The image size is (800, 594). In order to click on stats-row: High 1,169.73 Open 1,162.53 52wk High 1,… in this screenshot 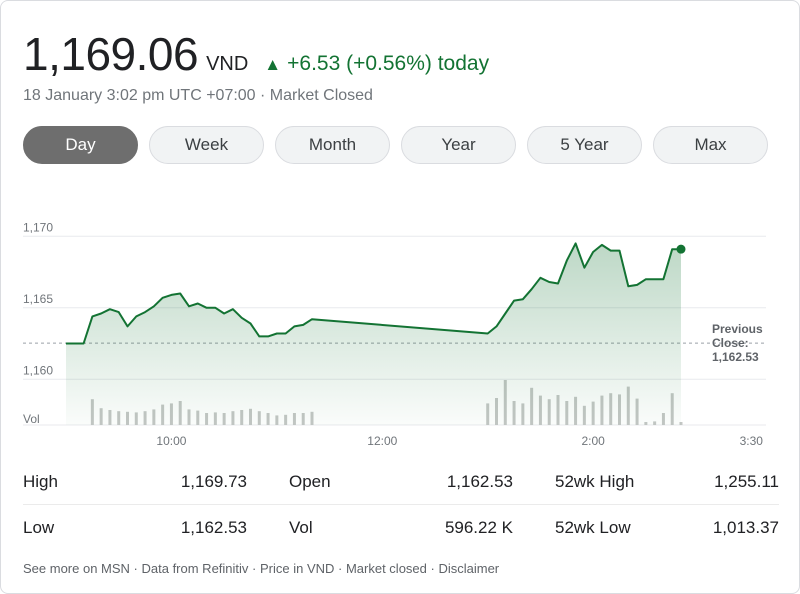, I will do `click(401, 482)`.